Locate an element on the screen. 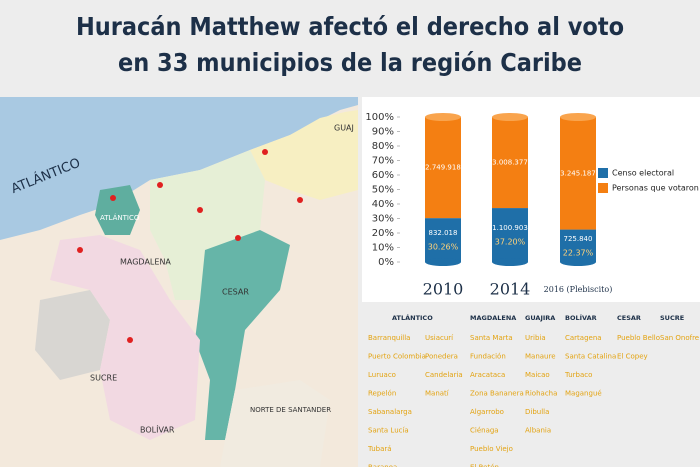 The image size is (700, 467). count-label: 3.245.187 is located at coordinates (578, 173).